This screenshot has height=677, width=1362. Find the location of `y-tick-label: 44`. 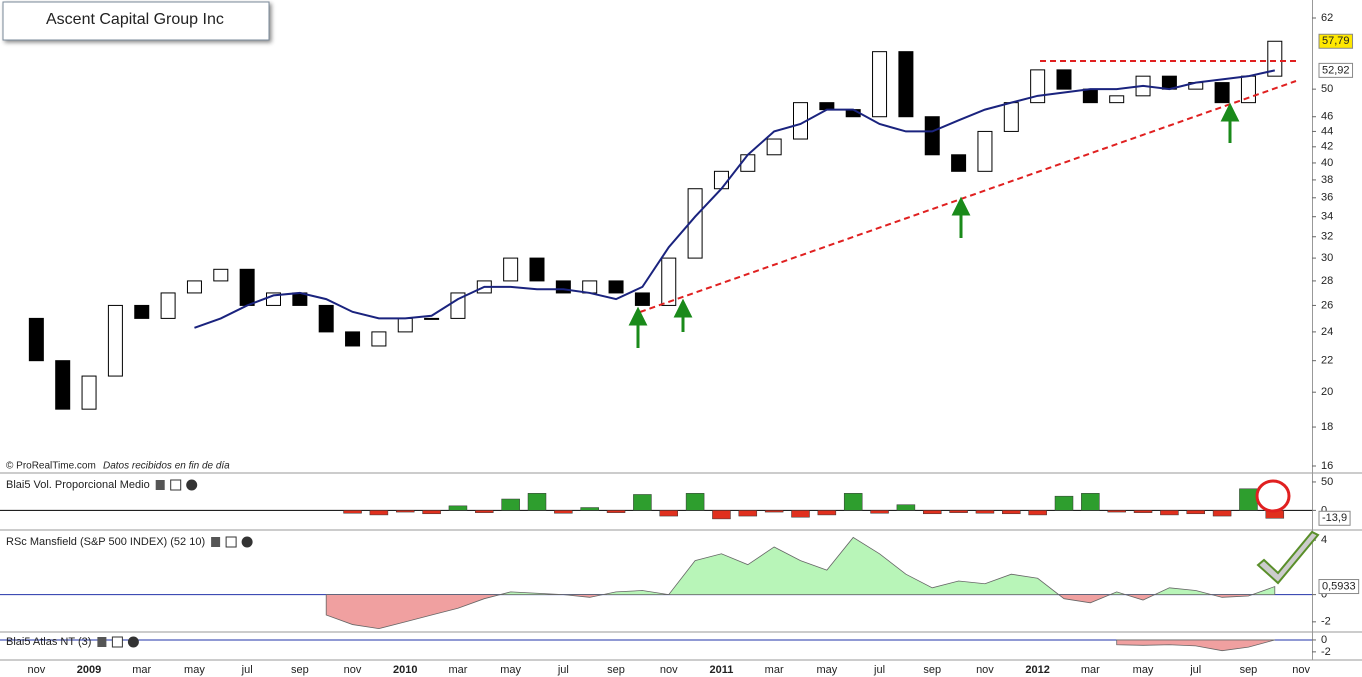

y-tick-label: 44 is located at coordinates (1327, 131).